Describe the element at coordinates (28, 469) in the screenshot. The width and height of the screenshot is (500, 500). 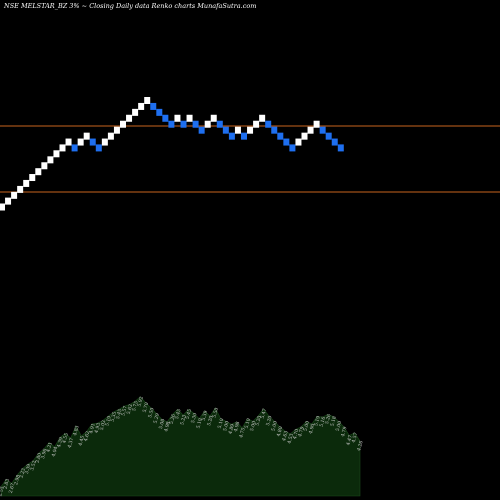
I see `volume-label: 3.39` at that location.